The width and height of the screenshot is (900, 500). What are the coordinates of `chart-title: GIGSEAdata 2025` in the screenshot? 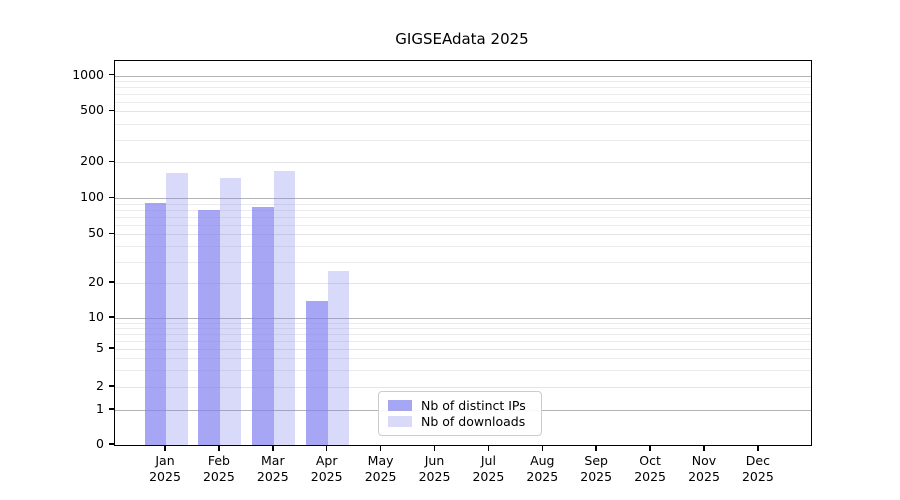 It's located at (462, 39).